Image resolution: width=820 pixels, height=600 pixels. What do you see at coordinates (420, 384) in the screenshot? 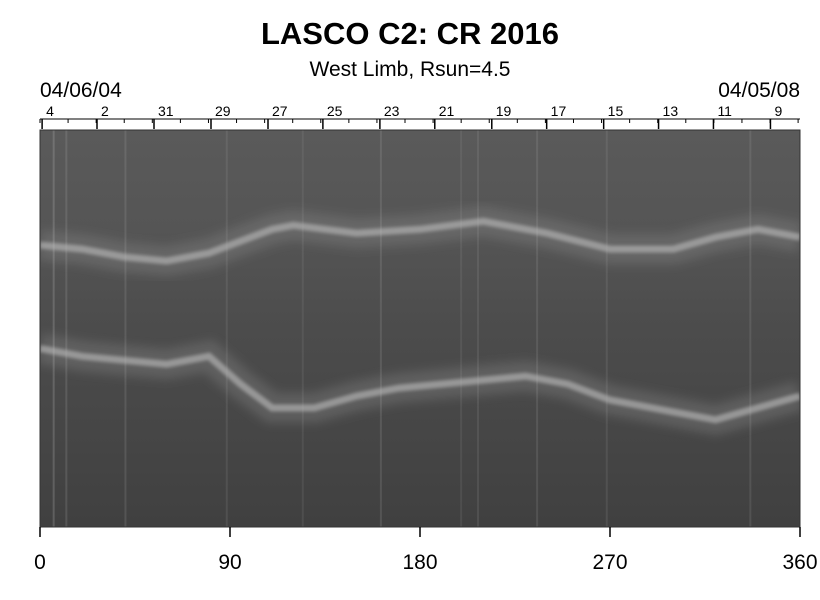
I see `streamer-southern-core` at bounding box center [420, 384].